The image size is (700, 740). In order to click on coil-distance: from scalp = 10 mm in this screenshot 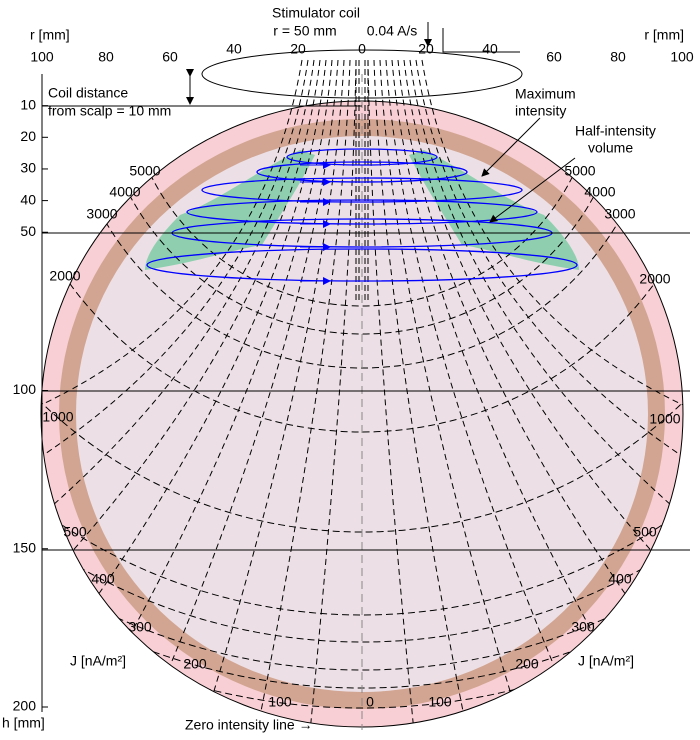, I will do `click(109, 111)`.